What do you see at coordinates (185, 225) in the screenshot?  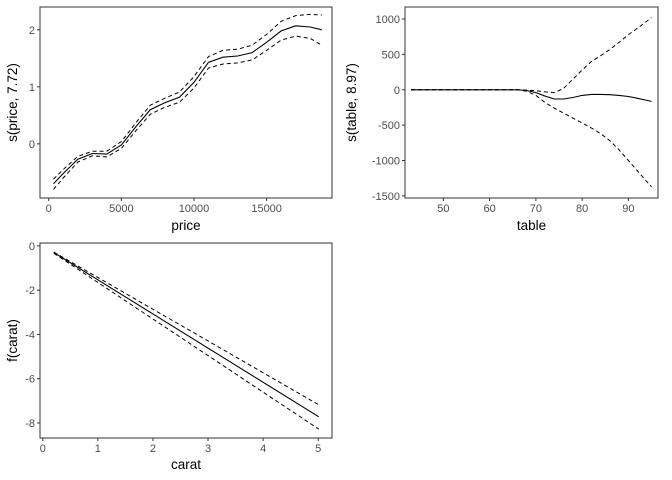 I see `x-axis-title: price` at bounding box center [185, 225].